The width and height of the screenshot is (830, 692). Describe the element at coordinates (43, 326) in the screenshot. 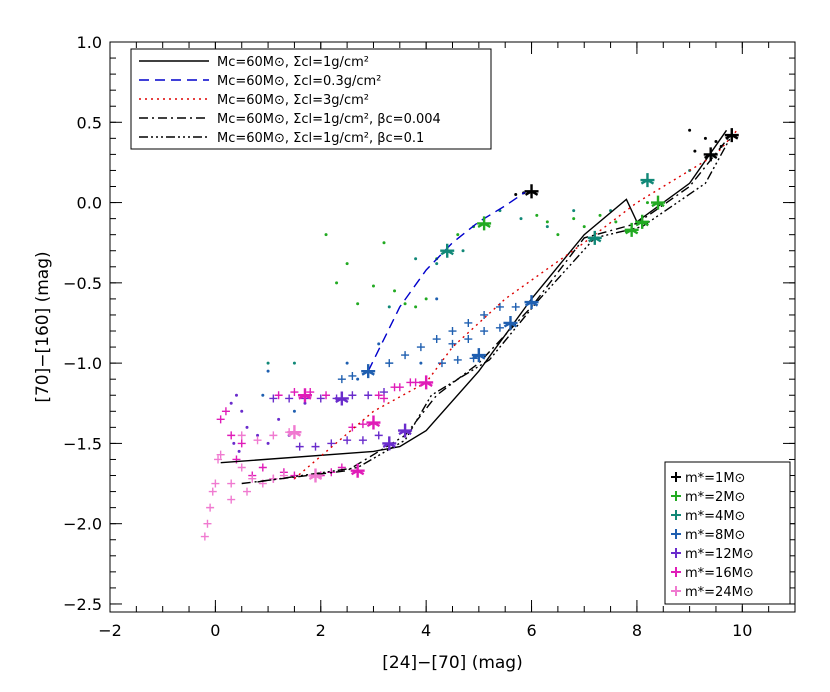

I see `y-axis-label: [70]−[160] (mag)` at that location.